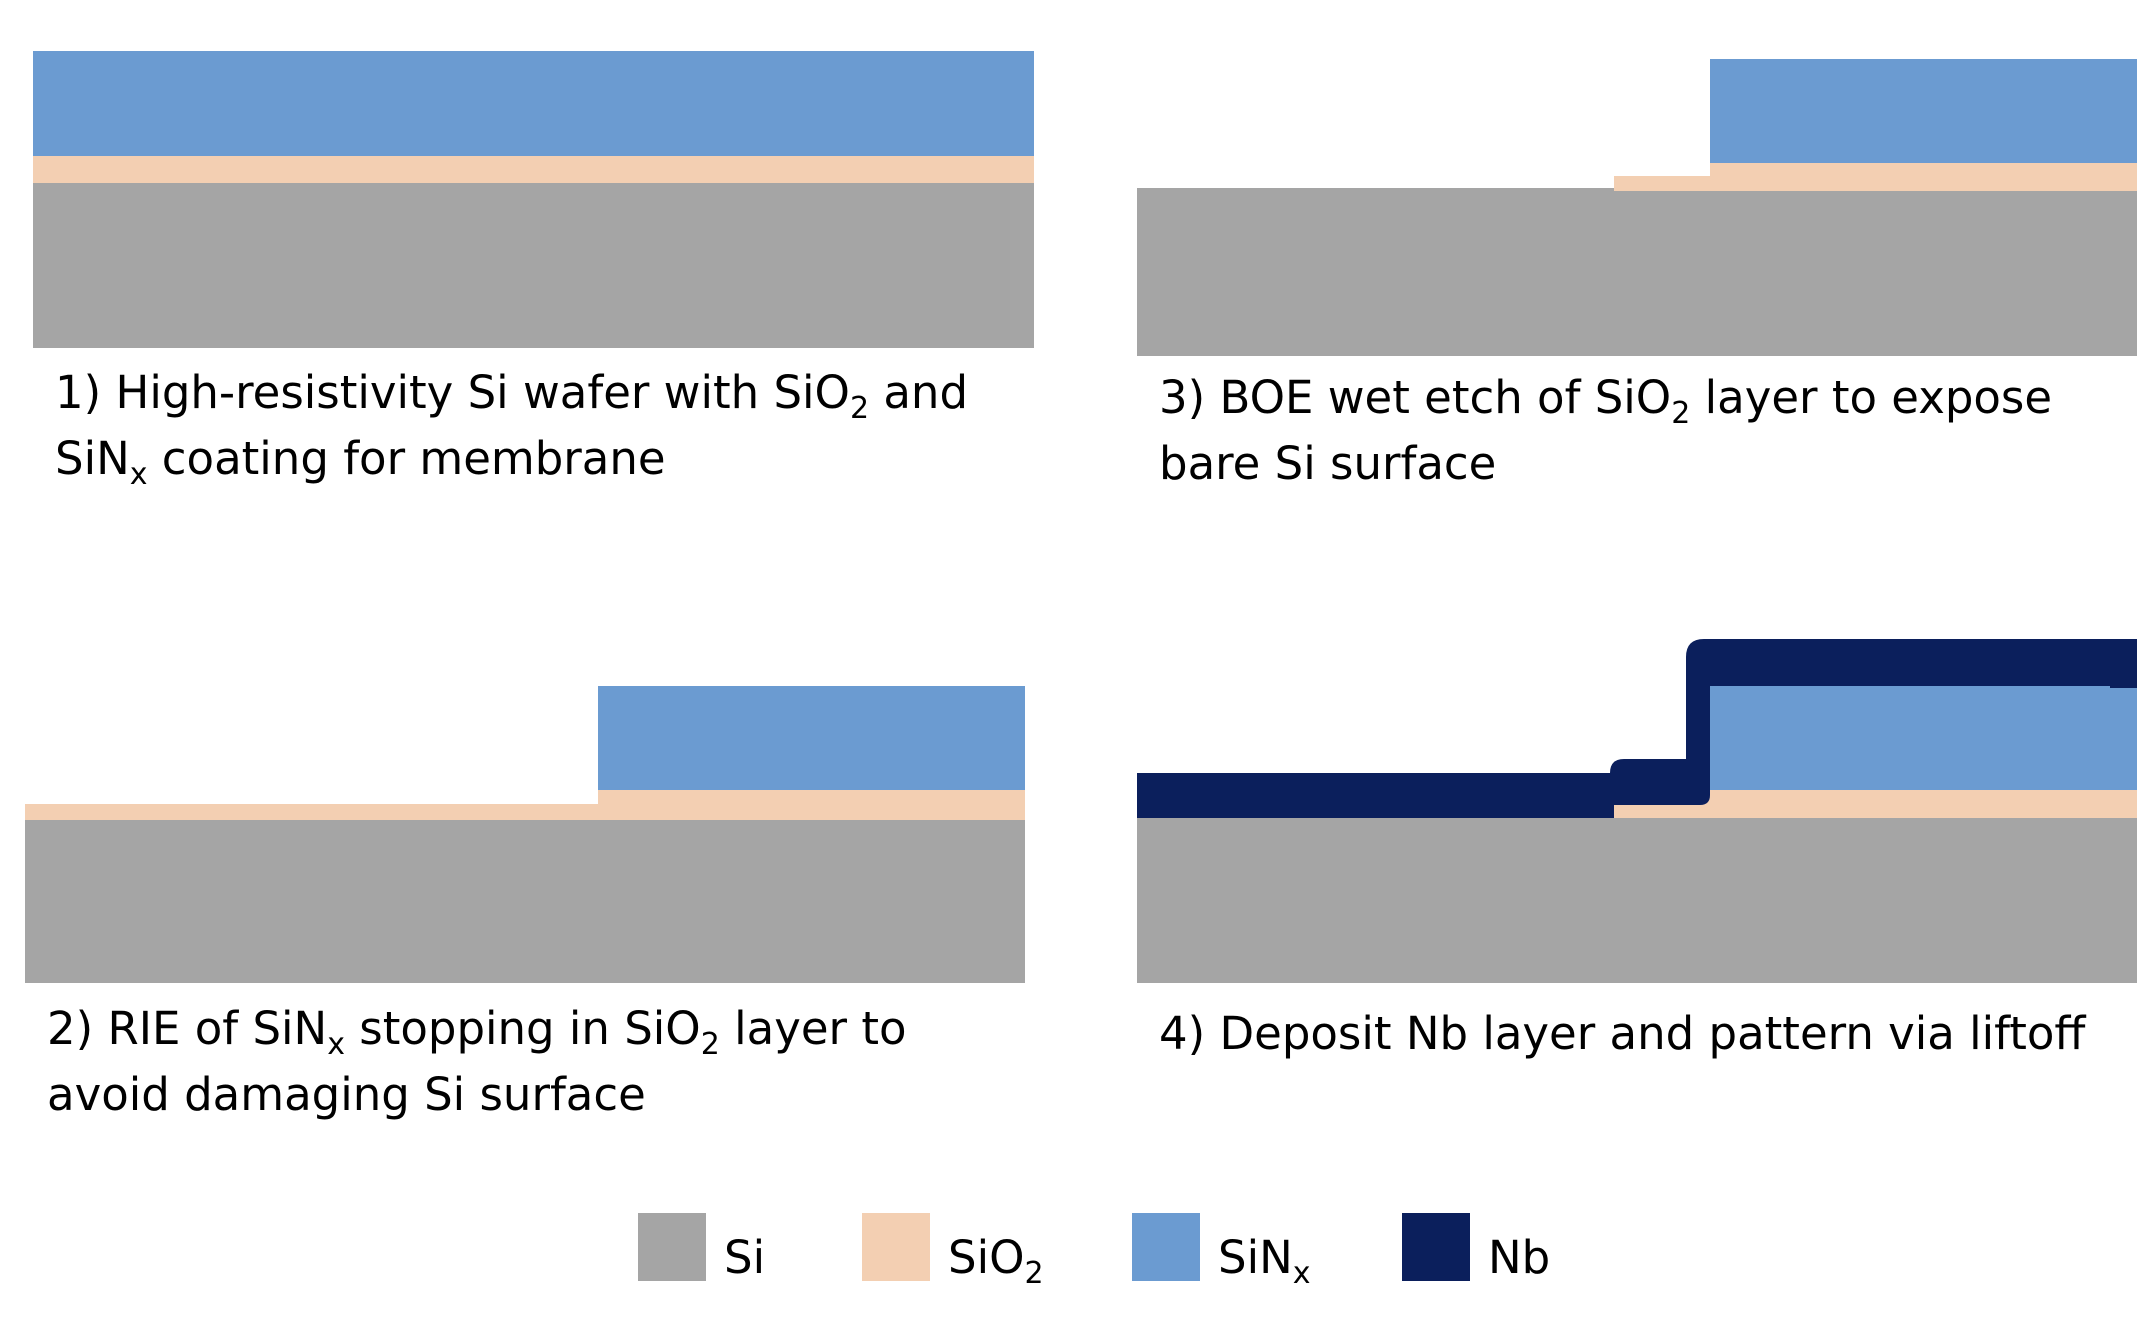 This screenshot has height=1328, width=2156. Describe the element at coordinates (533, 265) in the screenshot. I see `panel-1-si-substrate` at that location.